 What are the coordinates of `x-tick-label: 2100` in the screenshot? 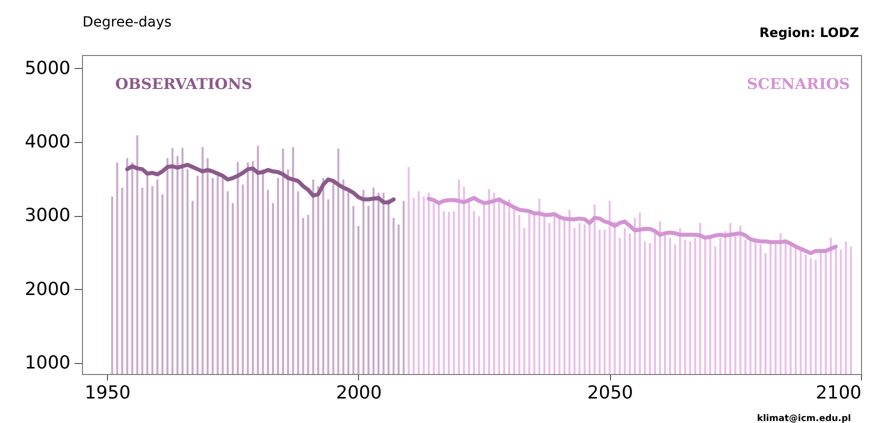 It's located at (839, 393).